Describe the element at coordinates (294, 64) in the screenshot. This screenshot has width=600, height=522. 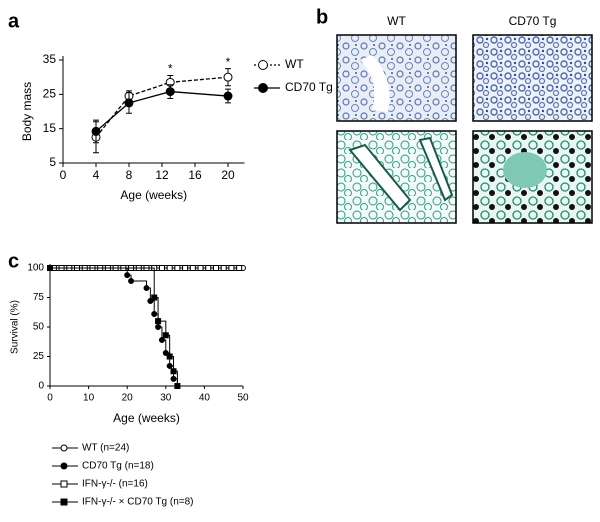
I see `legend-label: WT` at that location.